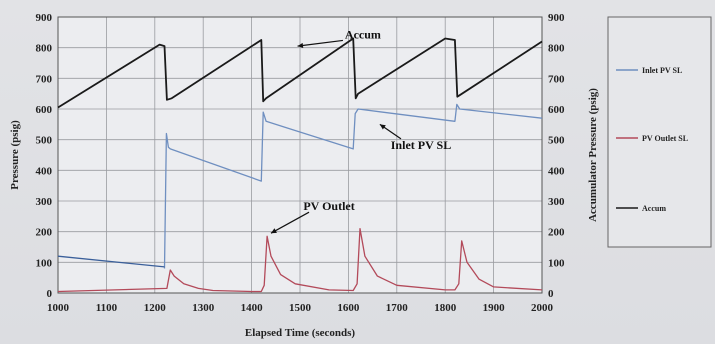 The image size is (715, 344). I want to click on y-right-tick-label: 400, so click(556, 171).